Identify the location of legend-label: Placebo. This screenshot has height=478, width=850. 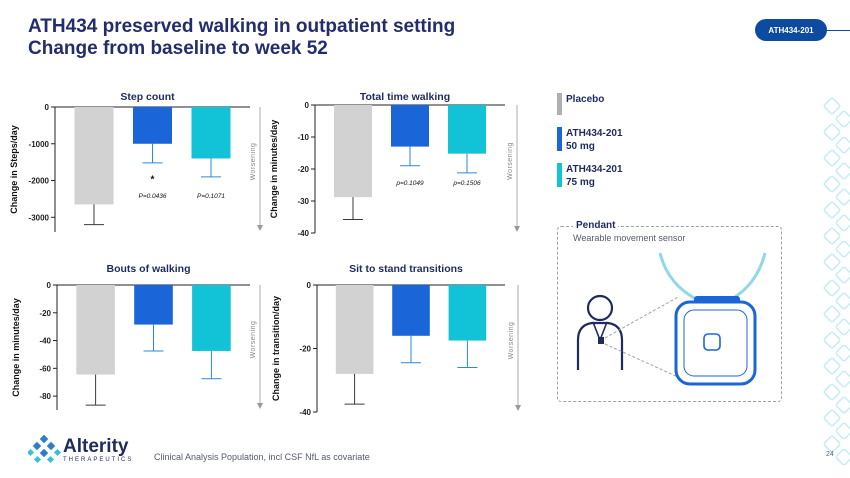
(585, 99).